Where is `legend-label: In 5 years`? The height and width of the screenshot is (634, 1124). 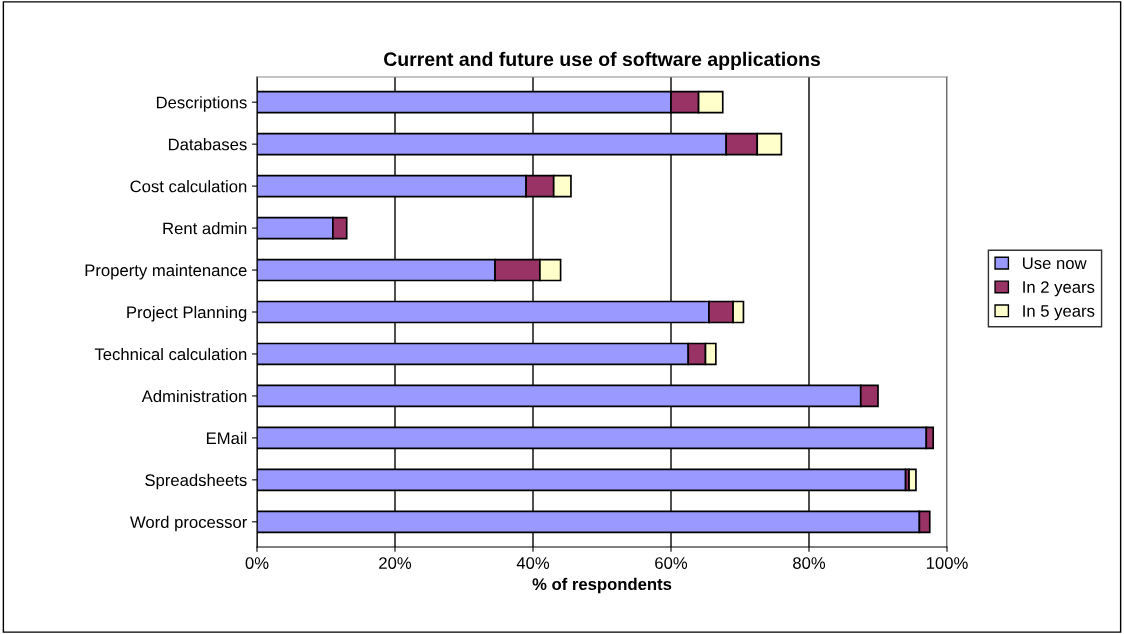 legend-label: In 5 years is located at coordinates (1059, 313).